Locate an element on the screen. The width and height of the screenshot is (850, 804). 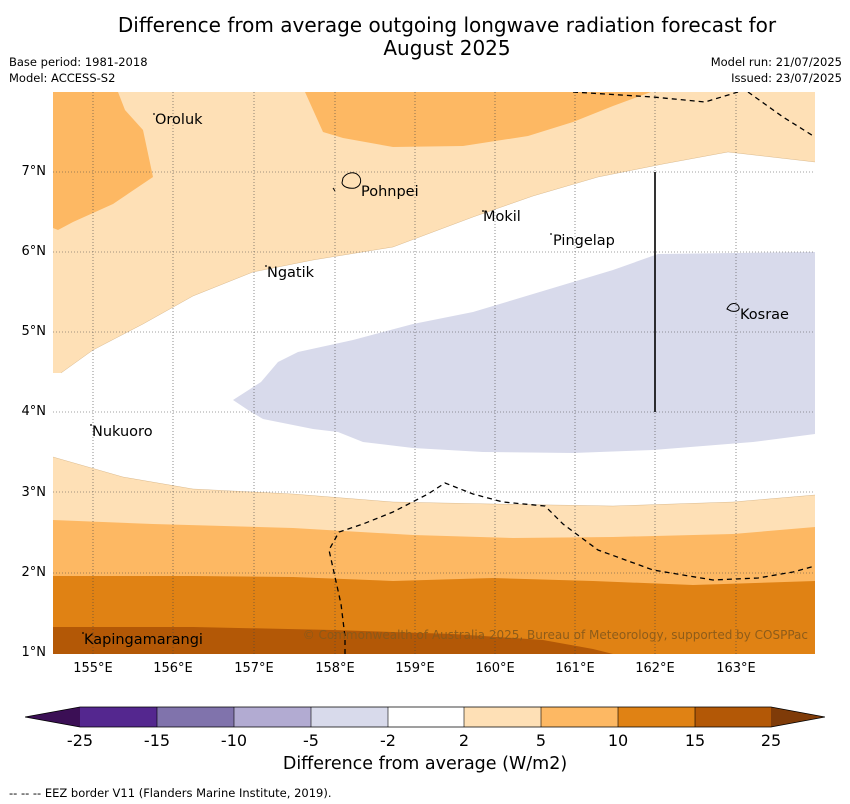
colorbar is located at coordinates (425, 717).